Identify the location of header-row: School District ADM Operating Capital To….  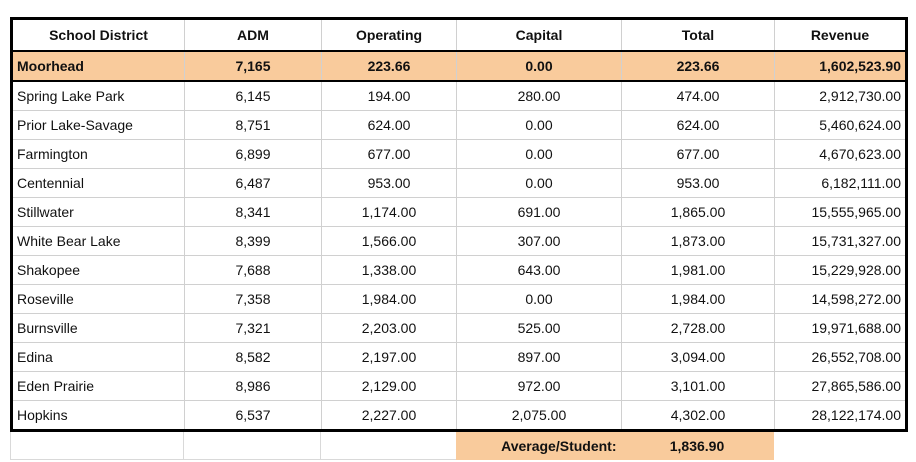
(459, 35).